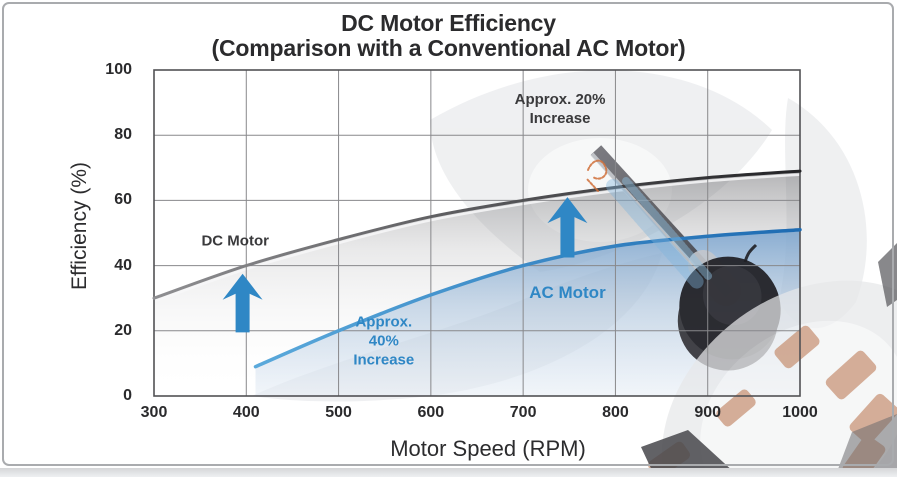 This screenshot has width=897, height=477. Describe the element at coordinates (800, 412) in the screenshot. I see `x-tick-label: 1000` at that location.